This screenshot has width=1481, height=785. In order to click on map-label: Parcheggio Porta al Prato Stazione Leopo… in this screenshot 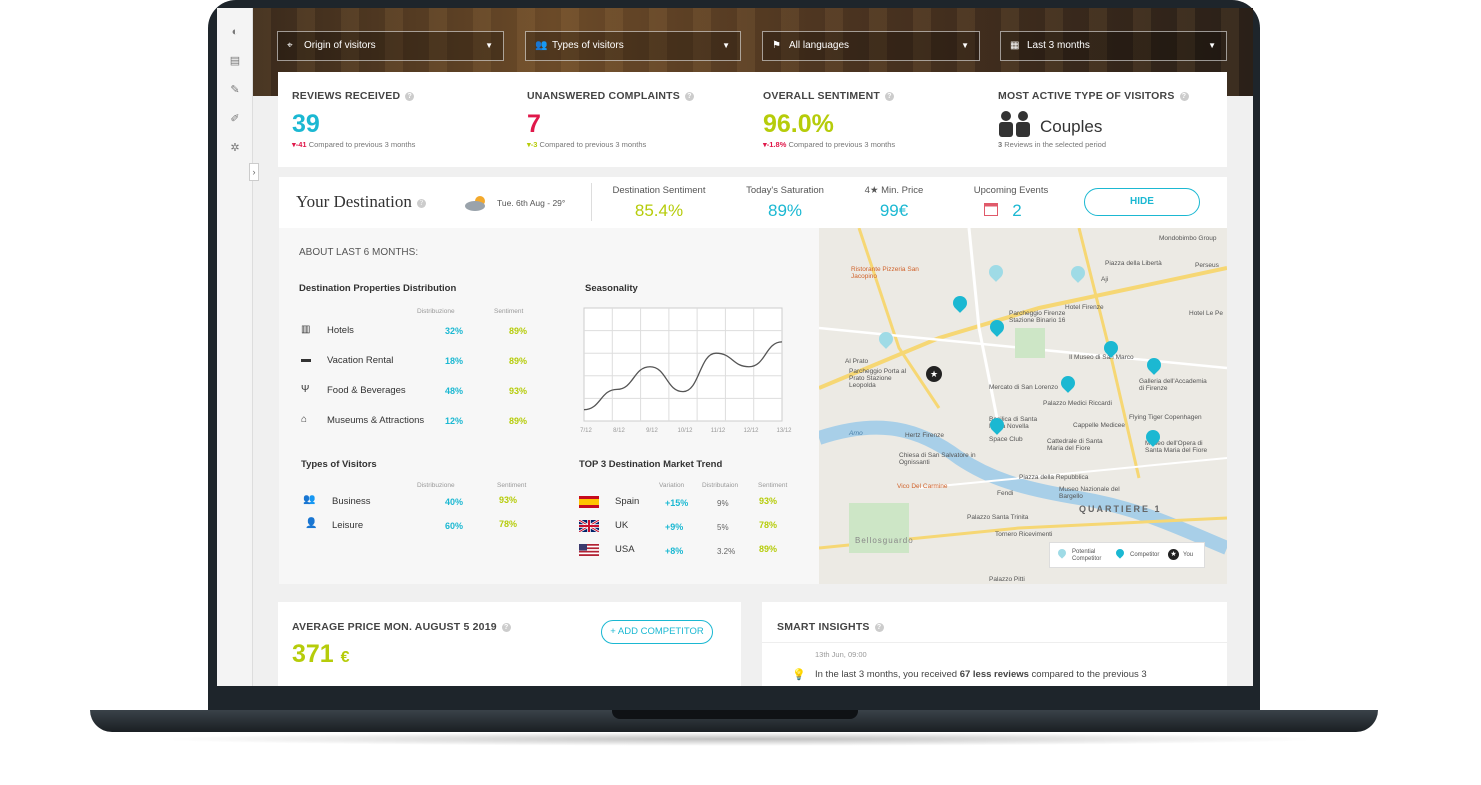, I will do `click(878, 378)`.